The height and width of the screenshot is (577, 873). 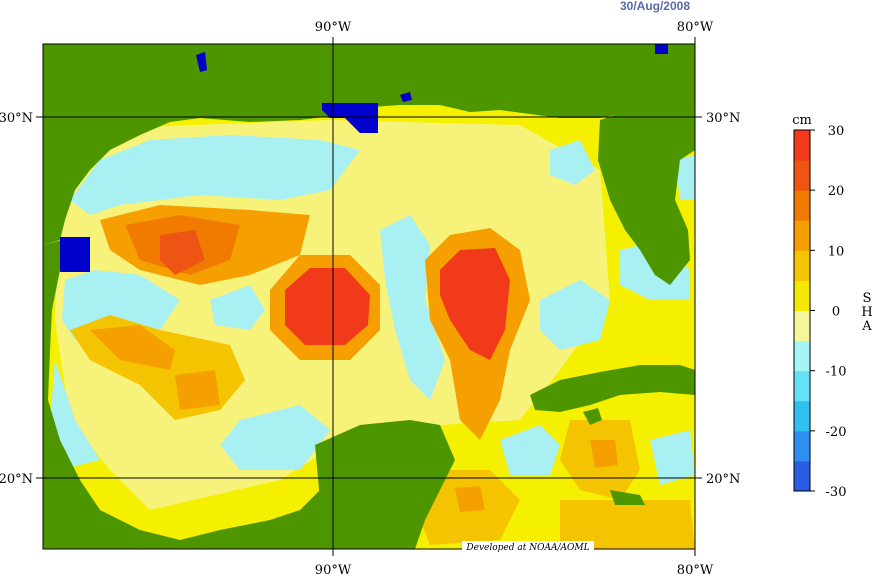 I want to click on lon-label-top-80w: 80°W, so click(x=695, y=27).